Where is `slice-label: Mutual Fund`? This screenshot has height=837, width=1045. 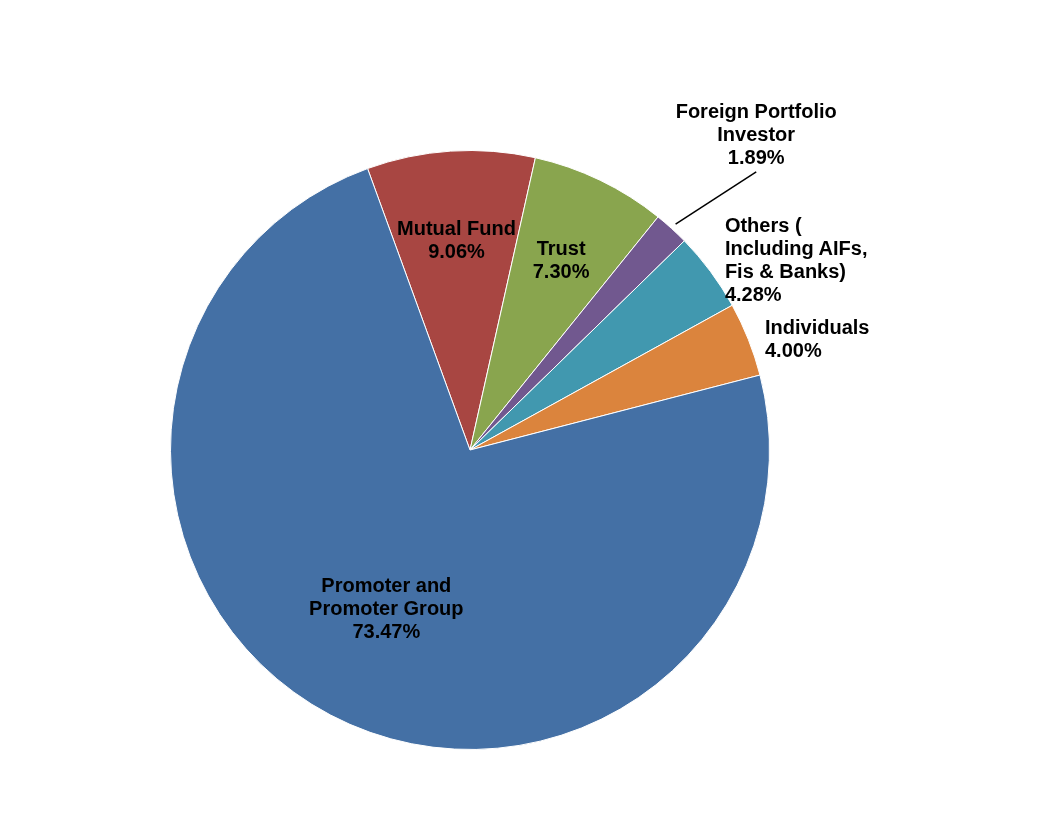 slice-label: Mutual Fund is located at coordinates (456, 227).